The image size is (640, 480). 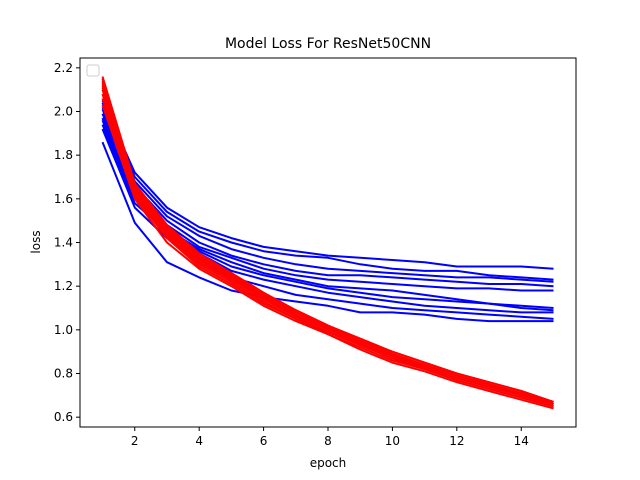 What do you see at coordinates (36, 241) in the screenshot?
I see `y-axis-label: loss` at bounding box center [36, 241].